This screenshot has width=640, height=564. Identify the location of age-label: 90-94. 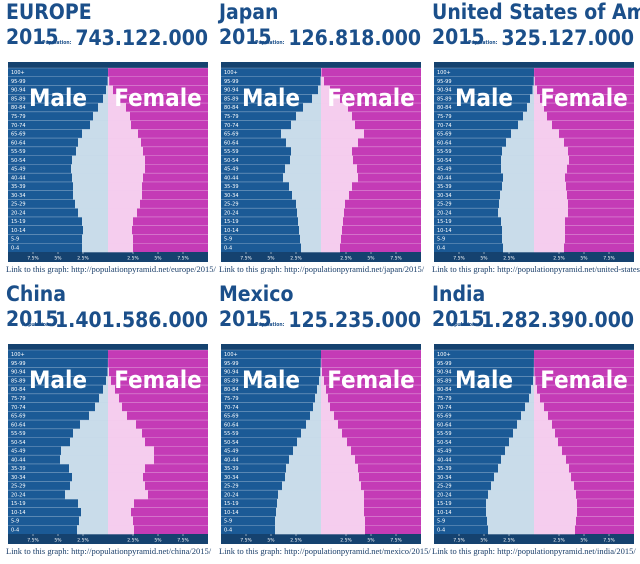
(18, 373).